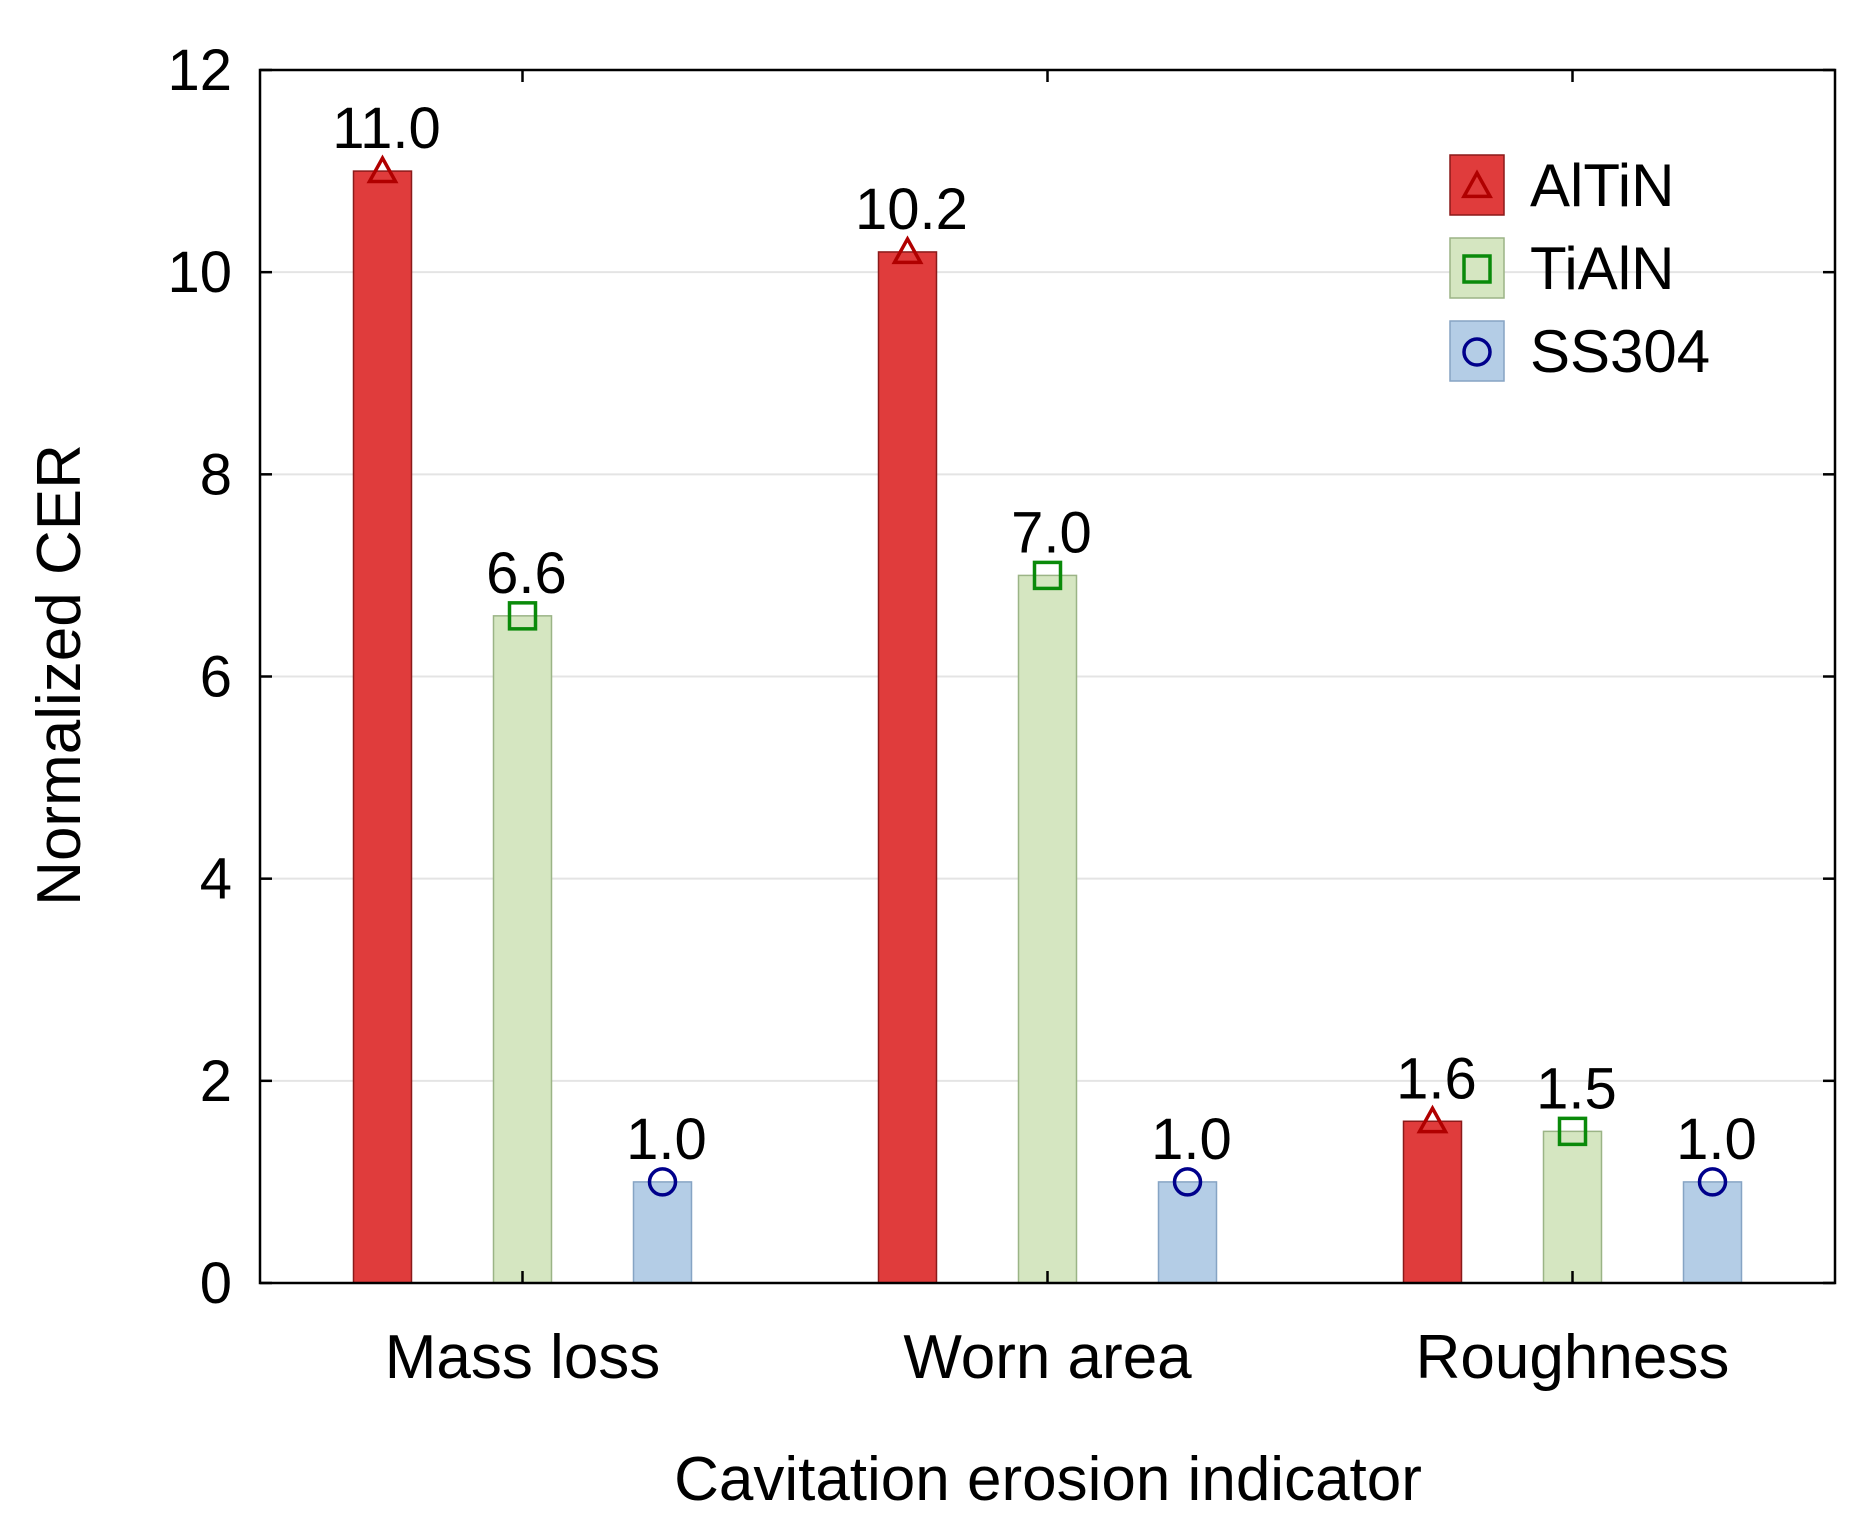 This screenshot has height=1539, width=1859. Describe the element at coordinates (1187, 1232) in the screenshot. I see `bar-ss304-worn-area` at that location.